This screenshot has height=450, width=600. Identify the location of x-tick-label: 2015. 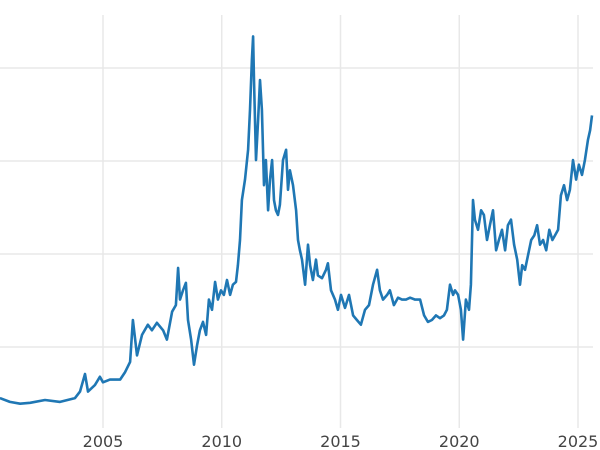
(340, 441).